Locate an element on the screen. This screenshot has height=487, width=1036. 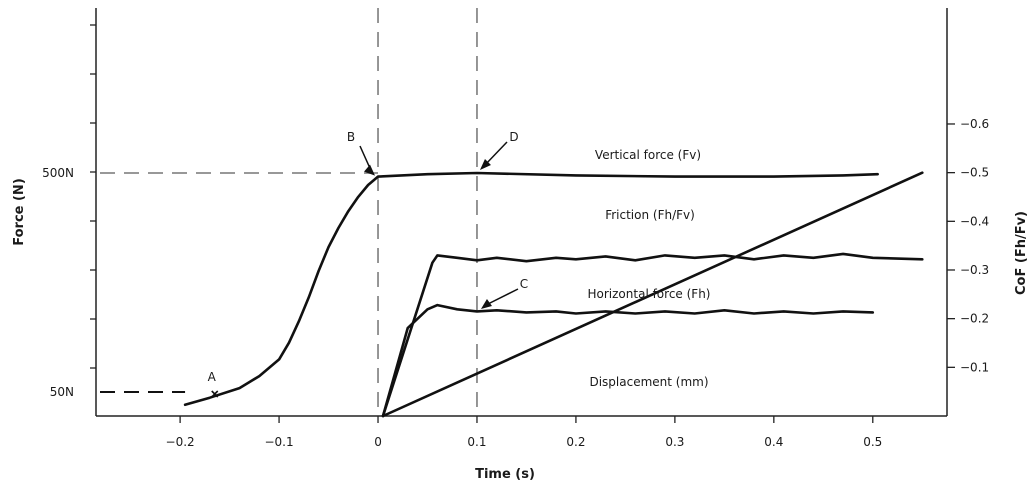
x-tick-label-2: 0 is located at coordinates (378, 442).